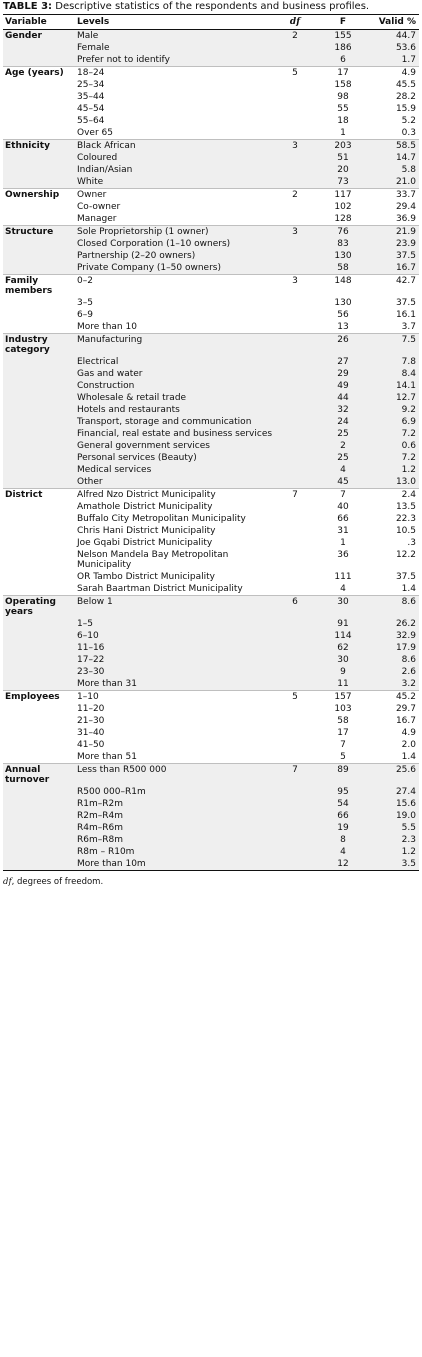 Image resolution: width=422 pixels, height=1357 pixels. What do you see at coordinates (211, 543) in the screenshot?
I see `table-row: Joe Gqabi District Municipality 1 .3` at bounding box center [211, 543].